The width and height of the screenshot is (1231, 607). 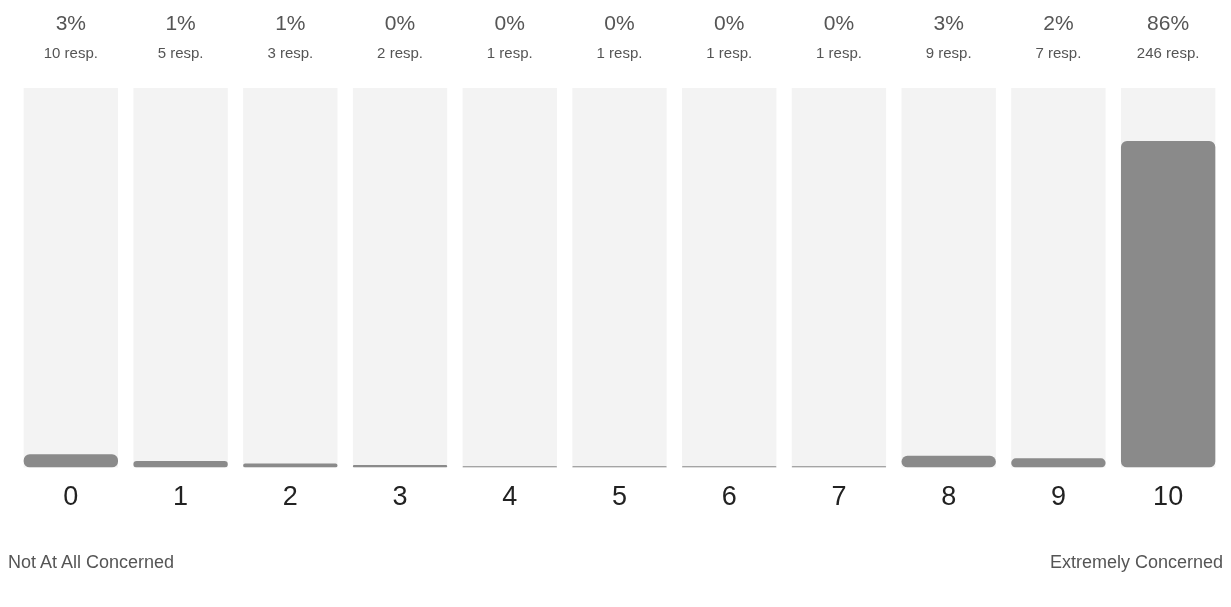 What do you see at coordinates (619, 496) in the screenshot?
I see `x-tick-label: 5` at bounding box center [619, 496].